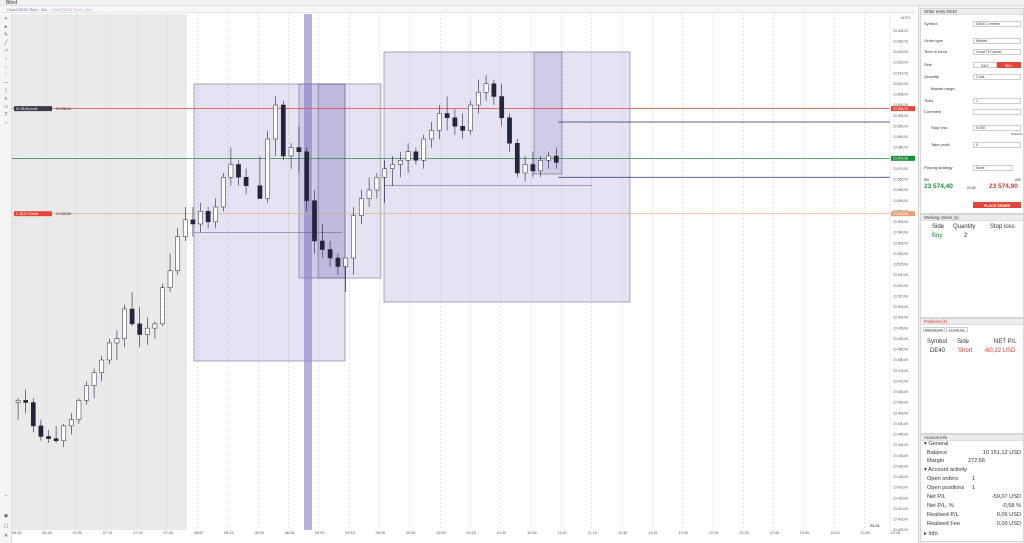 Image resolution: width=1024 pixels, height=543 pixels. Describe the element at coordinates (900, 180) in the screenshot. I see `price-tick-label: 23 565,00` at that location.